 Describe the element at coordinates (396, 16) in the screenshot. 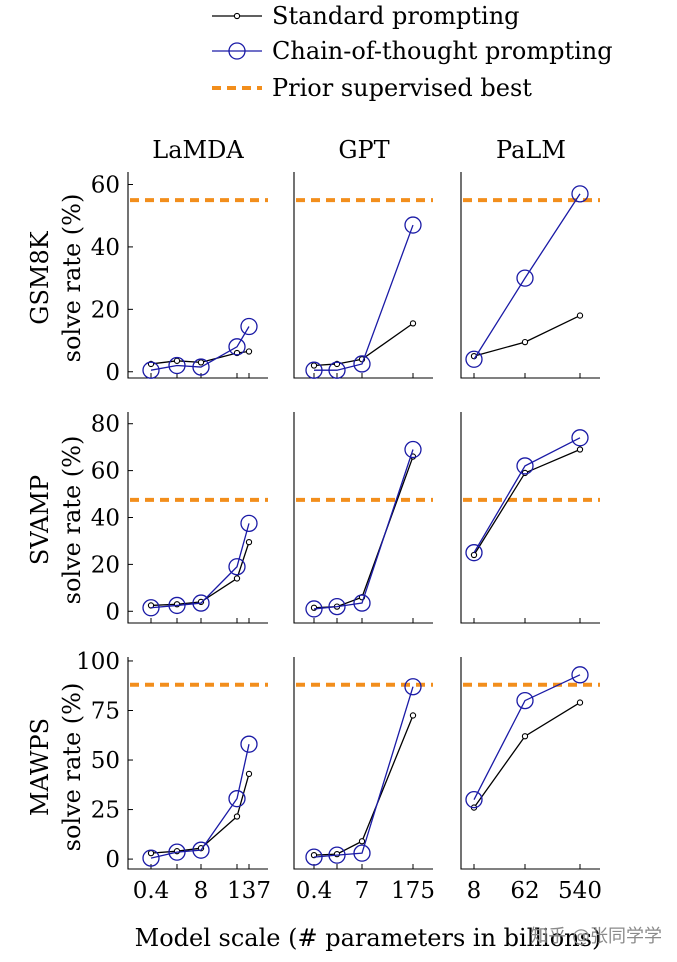

I see `legend-standard-label: Standard prompting` at that location.